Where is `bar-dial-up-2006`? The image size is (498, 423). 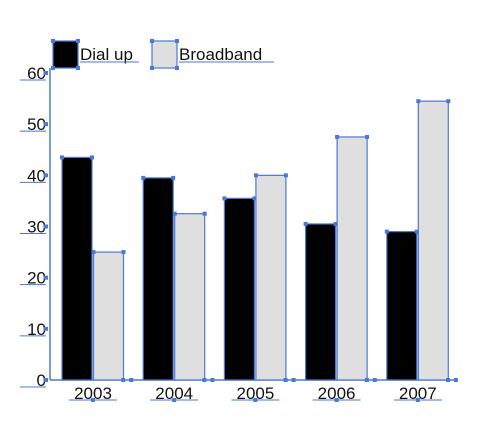 bar-dial-up-2006 is located at coordinates (321, 302).